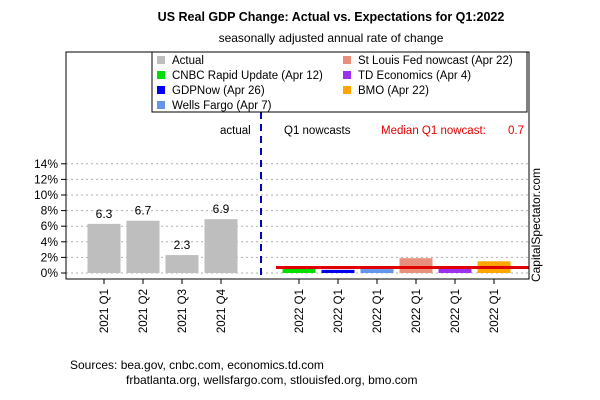 This screenshot has height=400, width=600. I want to click on bar-value-label: 6.9, so click(221, 209).